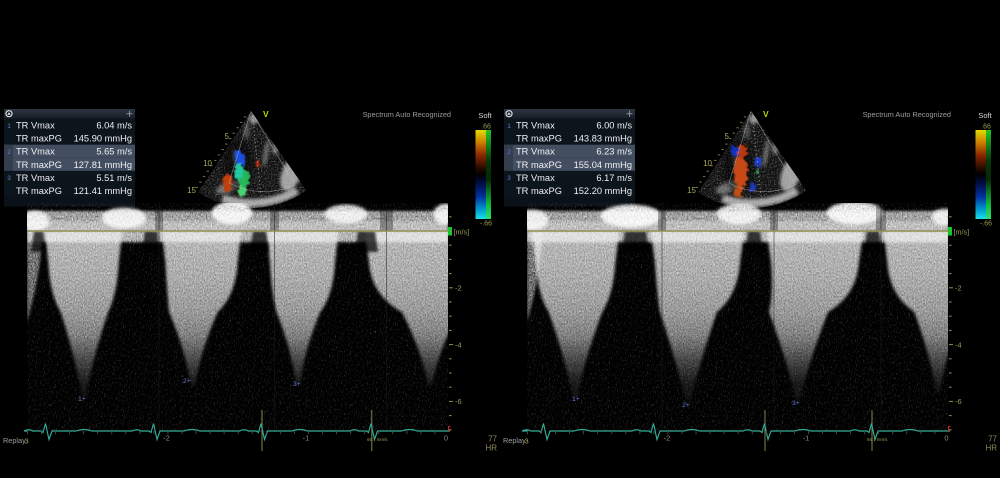  I want to click on svg-text: 143.83 mmHg, so click(603, 139).